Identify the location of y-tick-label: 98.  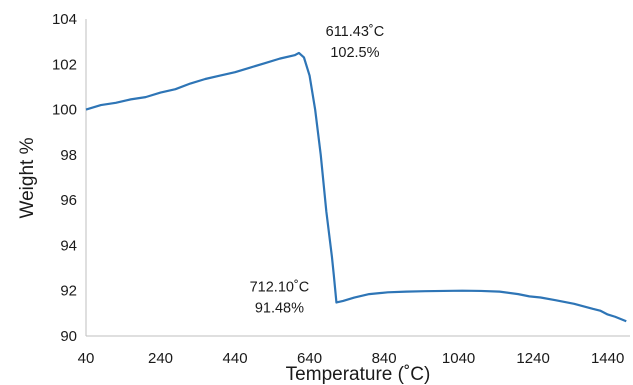
(68, 155).